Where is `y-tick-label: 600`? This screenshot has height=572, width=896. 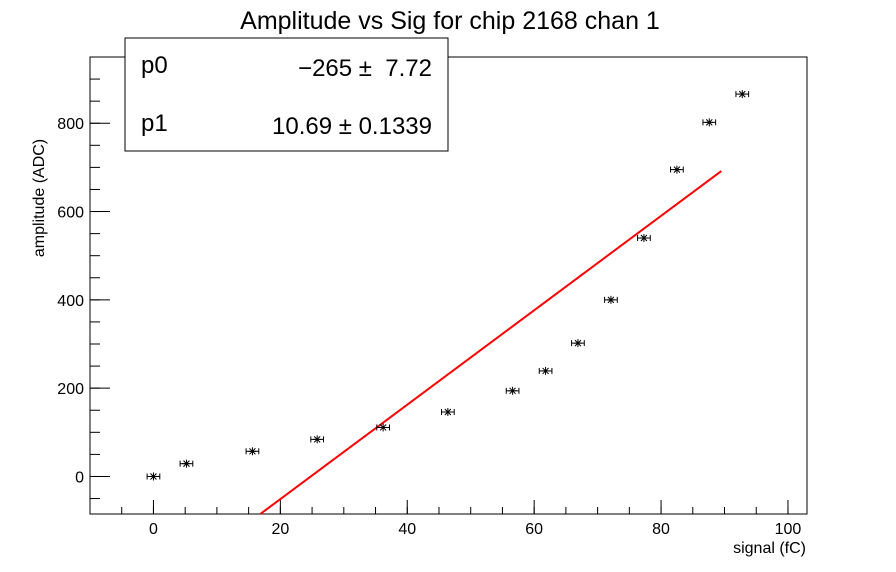
y-tick-label: 600 is located at coordinates (70, 213).